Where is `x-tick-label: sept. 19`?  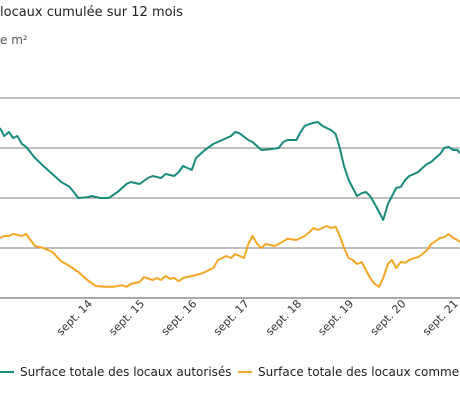 x-tick-label: sept. 19 is located at coordinates (335, 317).